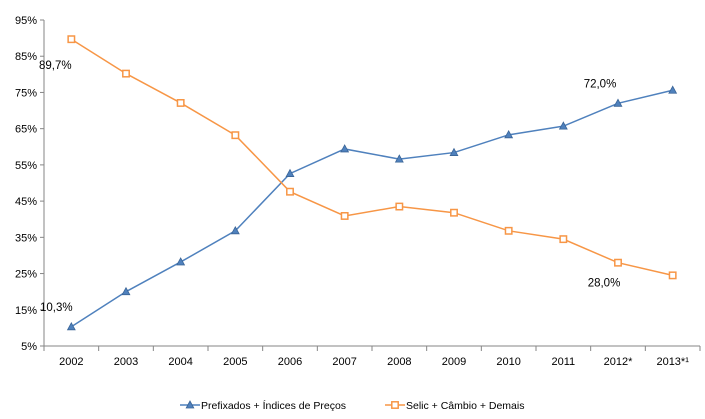 This screenshot has width=705, height=419. I want to click on x-tick-label: 2009, so click(454, 362).